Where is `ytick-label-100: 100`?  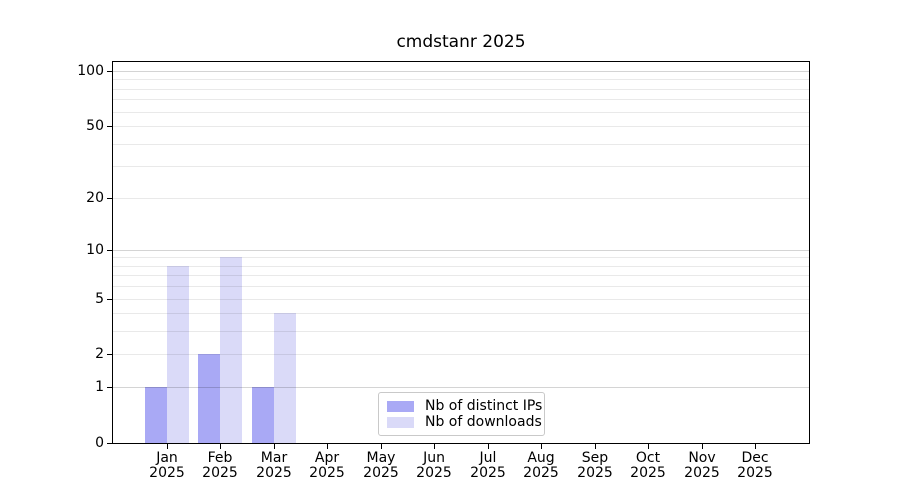
ytick-label-100: 100 is located at coordinates (90, 71).